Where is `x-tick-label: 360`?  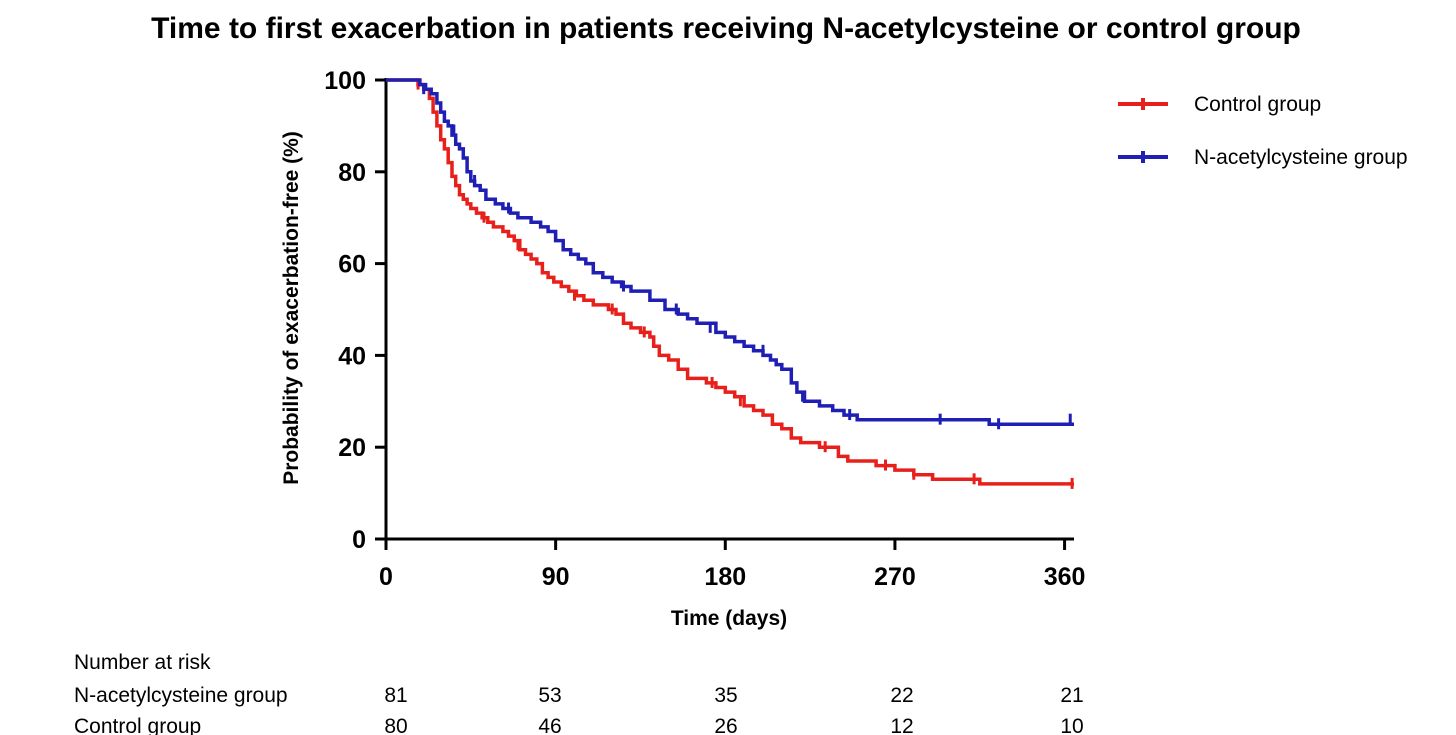
x-tick-label: 360 is located at coordinates (1065, 577).